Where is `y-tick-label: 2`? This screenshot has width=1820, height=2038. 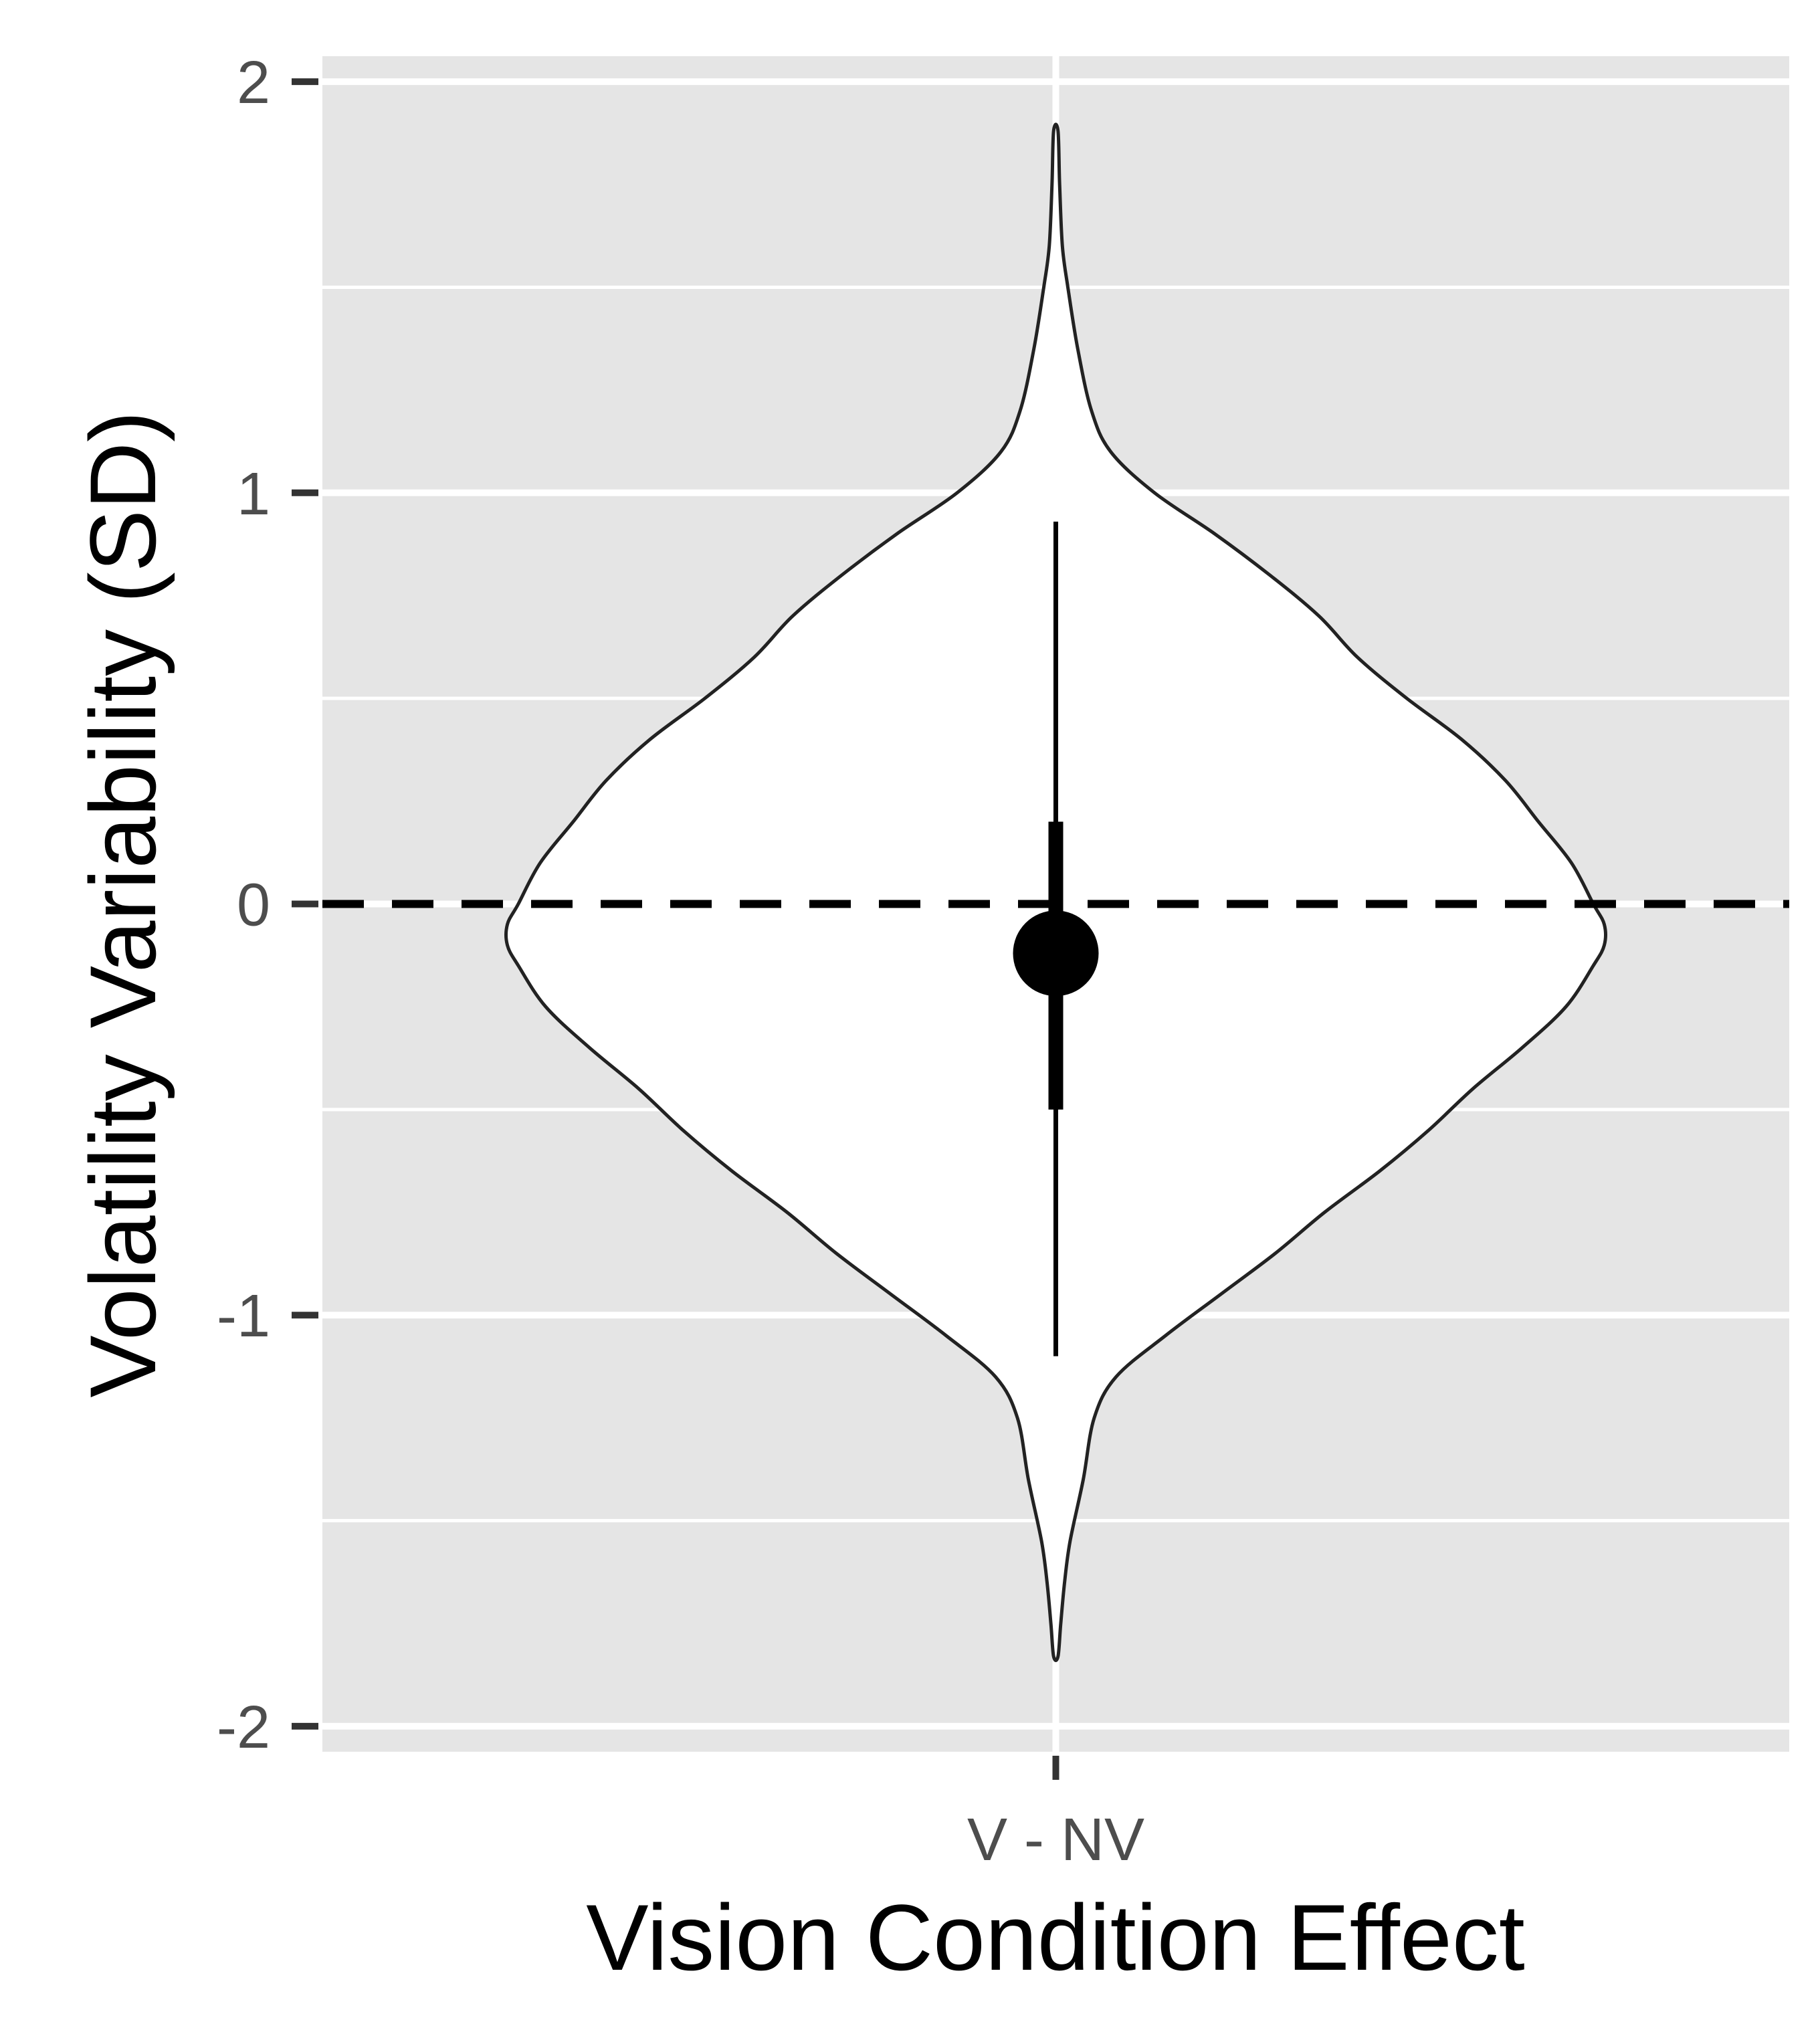 y-tick-label: 2 is located at coordinates (254, 82).